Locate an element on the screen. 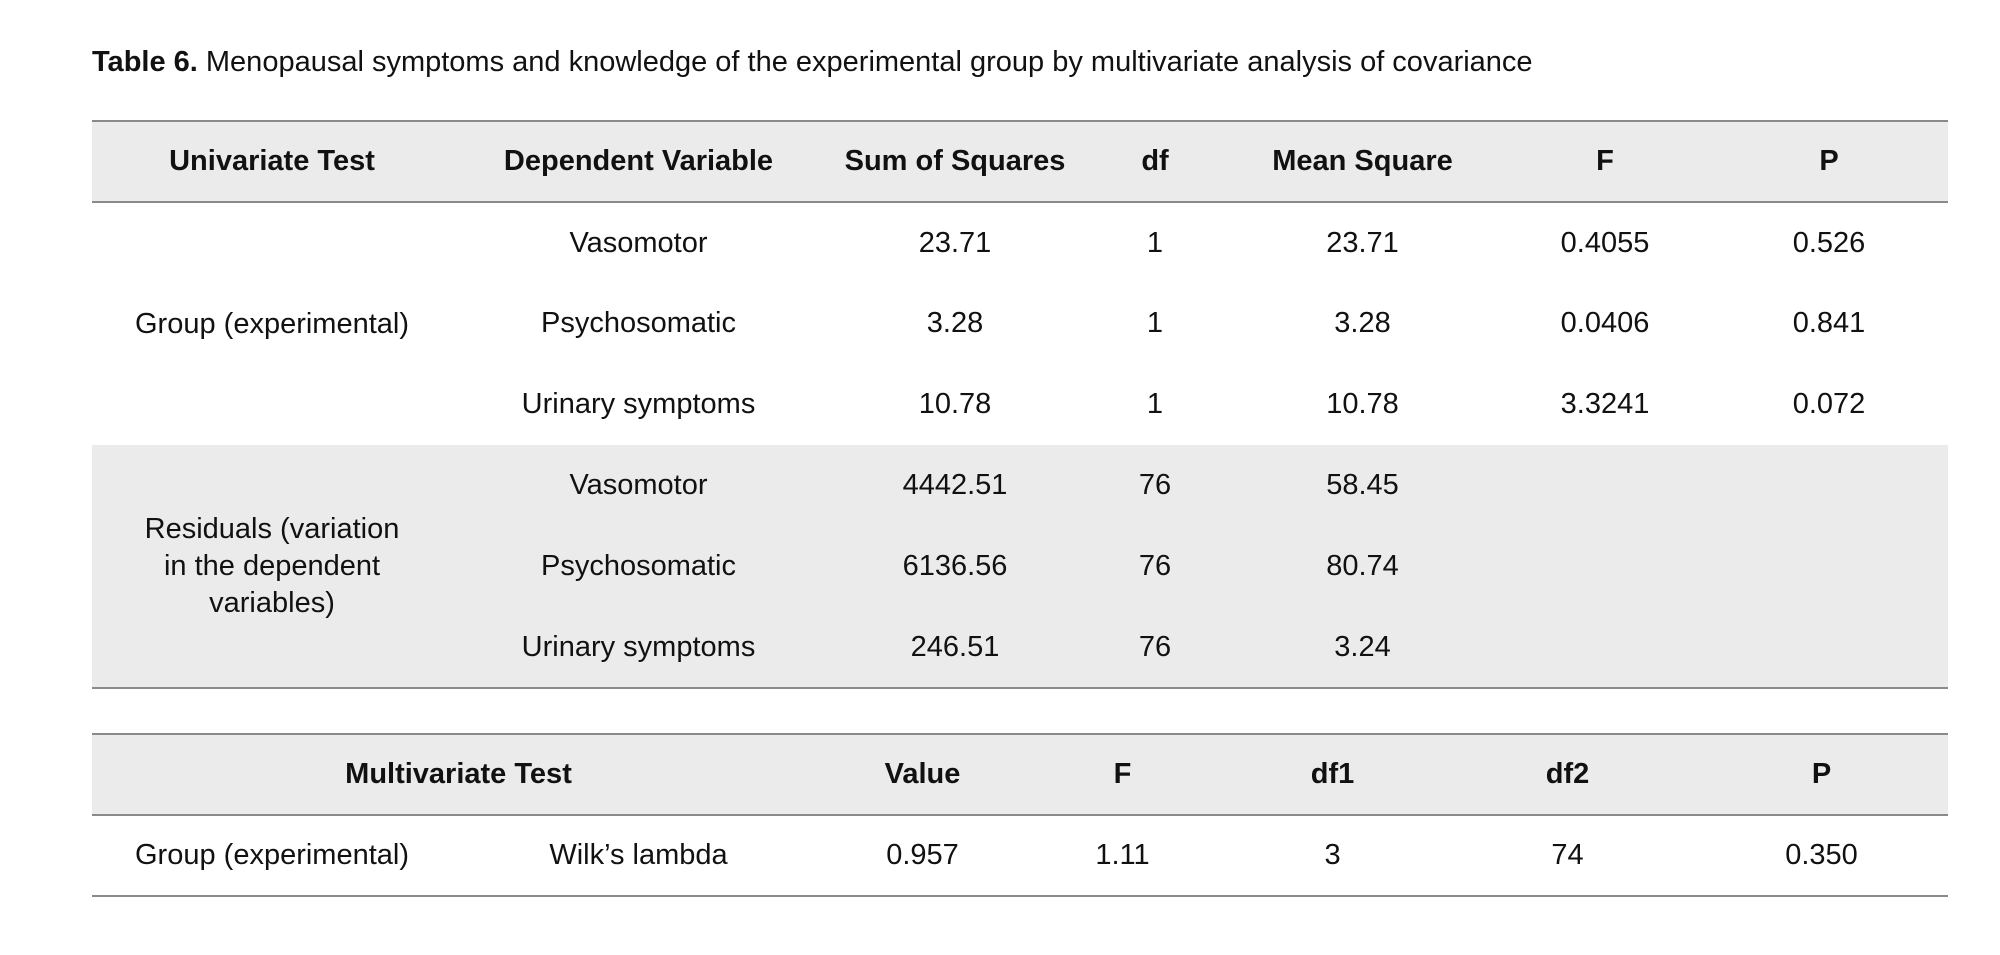  ms-cell: 58.45 is located at coordinates (1362, 485).